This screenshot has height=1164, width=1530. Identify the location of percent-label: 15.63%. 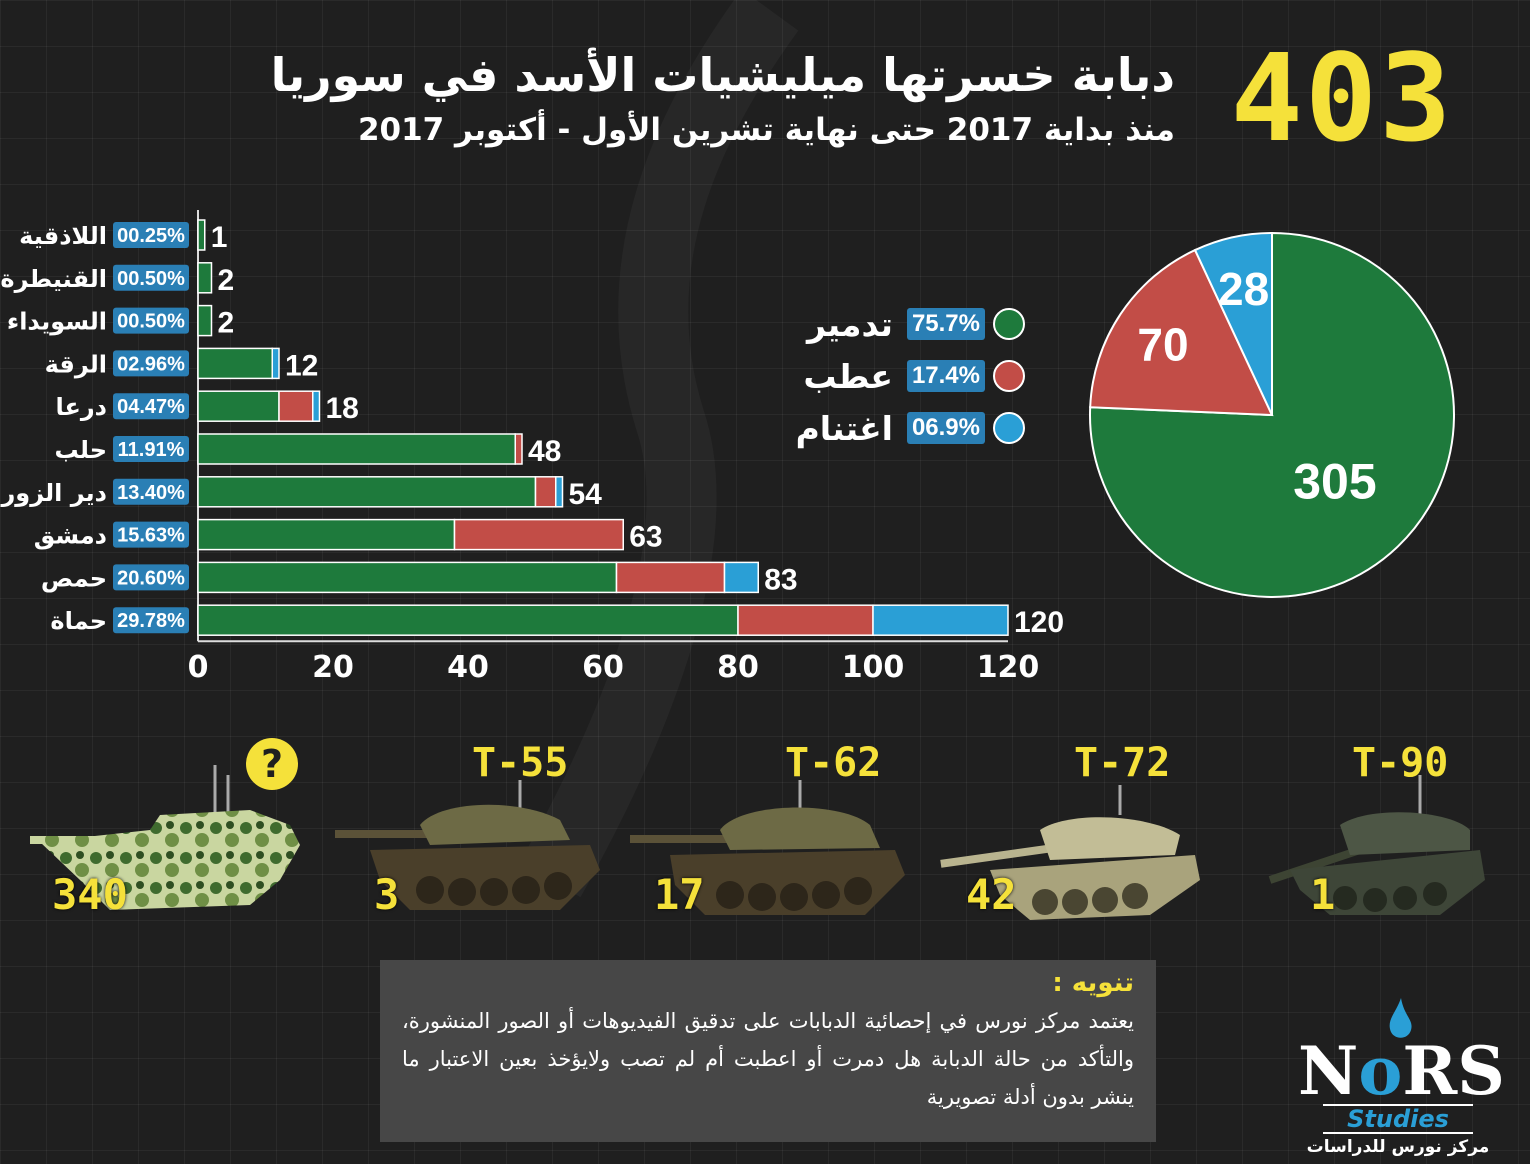
(151, 536).